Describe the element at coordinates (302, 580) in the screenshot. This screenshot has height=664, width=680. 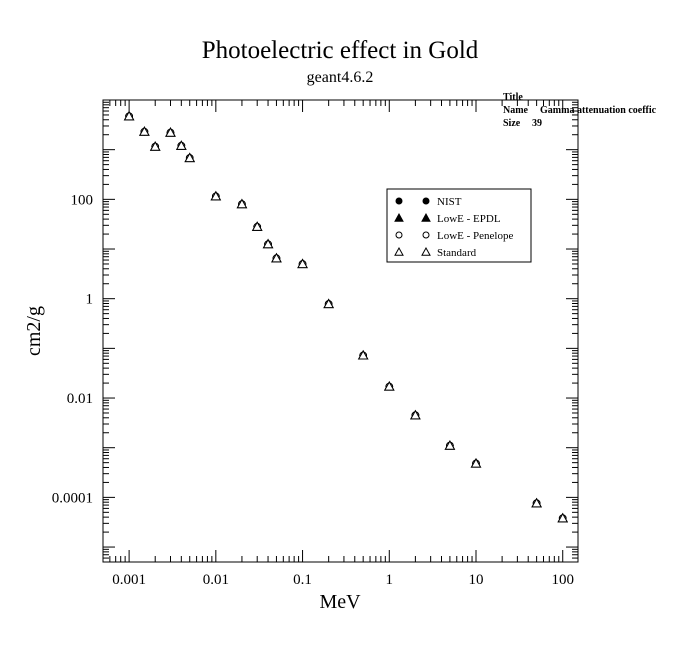
I see `x-tick-label: 0.1` at that location.